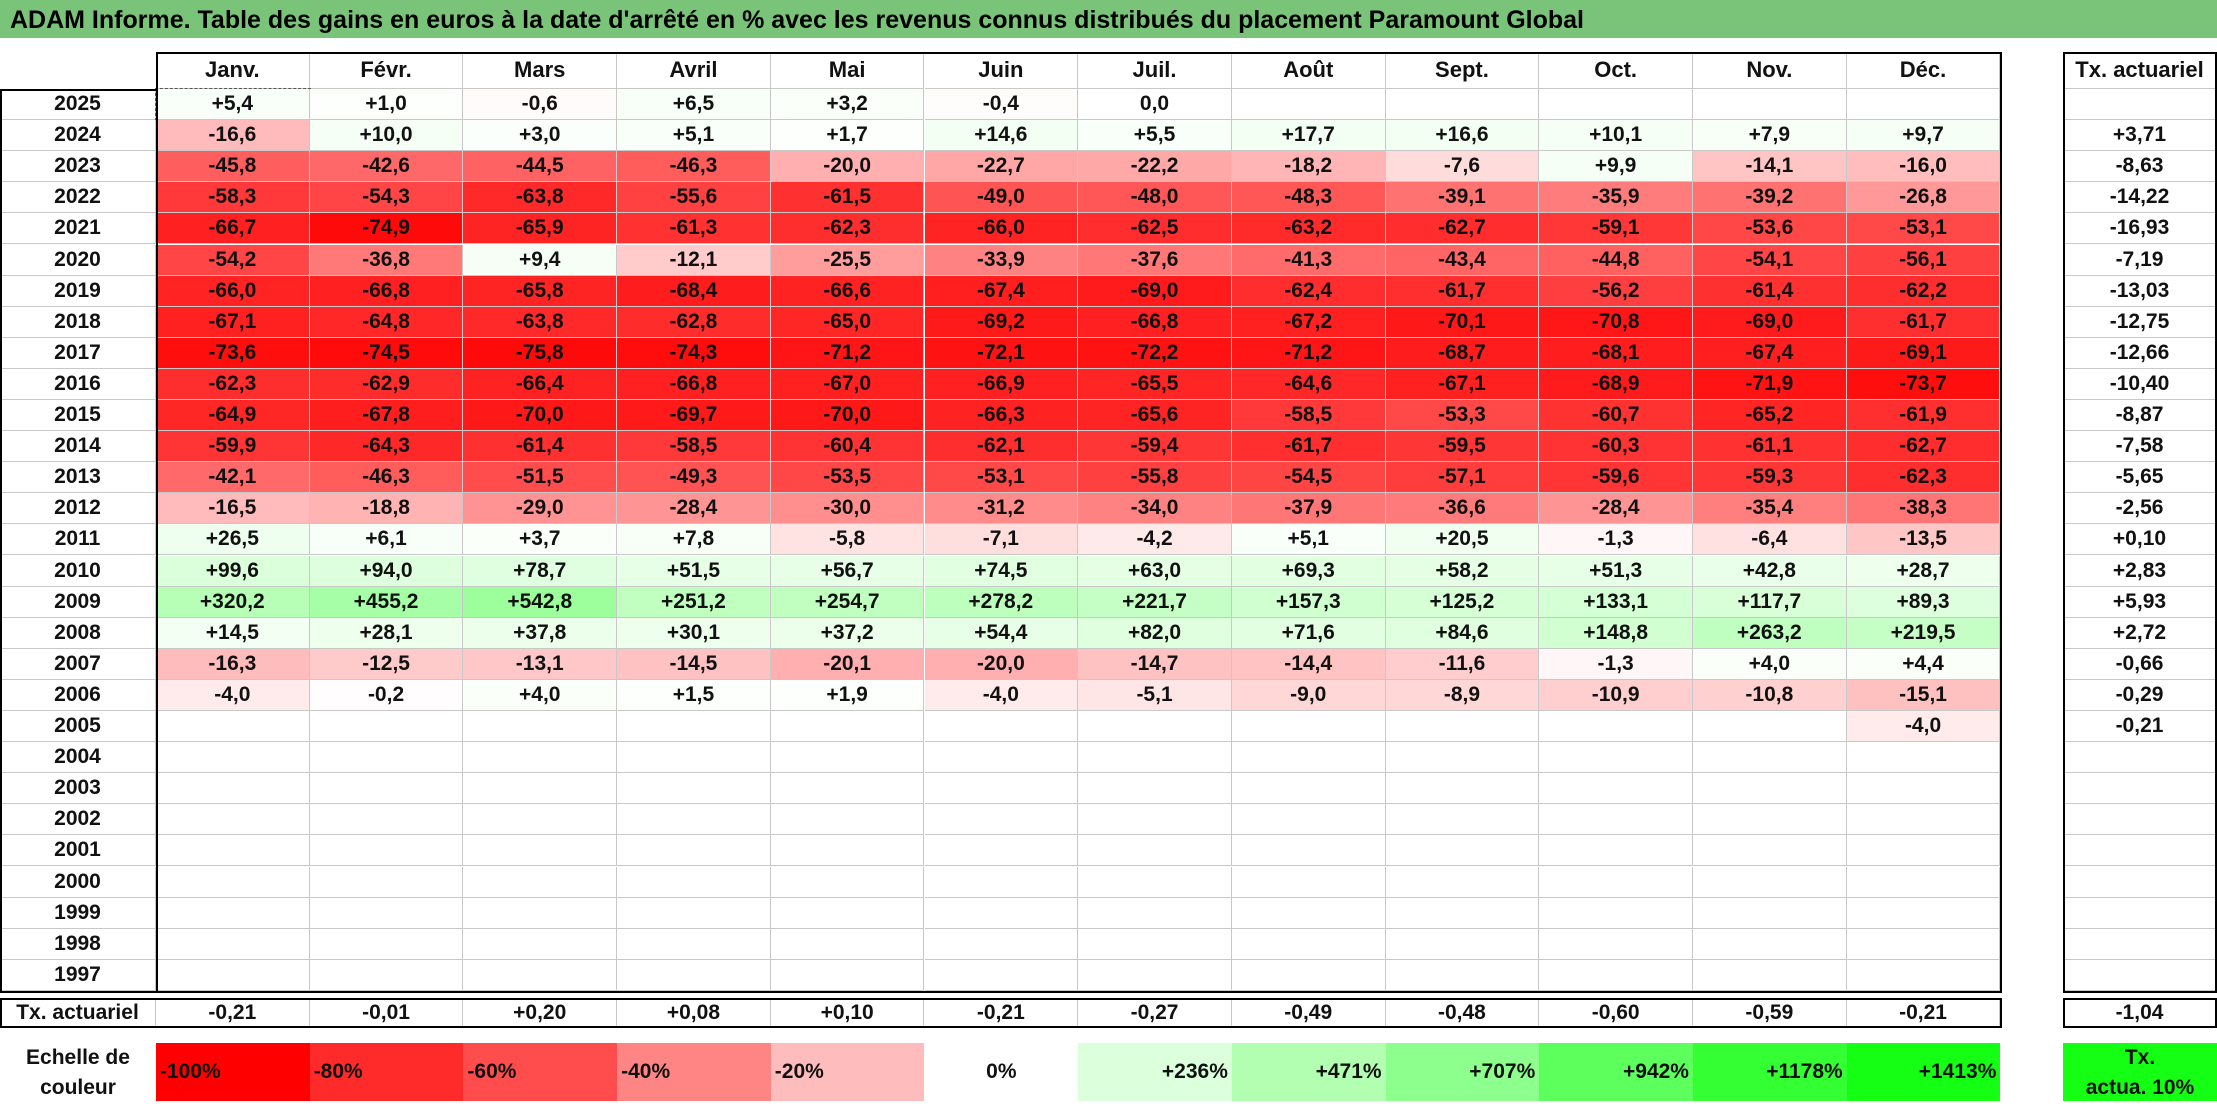 Image resolution: width=2217 pixels, height=1106 pixels. What do you see at coordinates (1616, 198) in the screenshot?
I see `heatmap-cell: -35,9` at bounding box center [1616, 198].